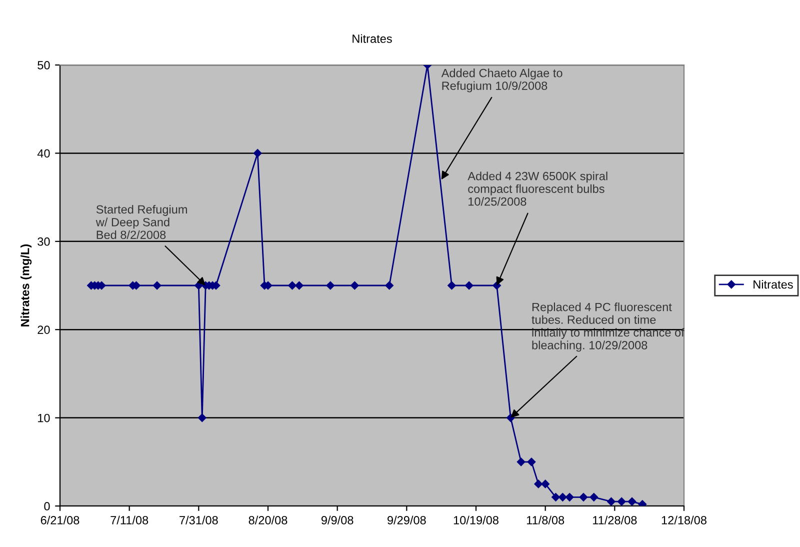  What do you see at coordinates (476, 520) in the screenshot?
I see `x-tick-label: 10/19/08` at bounding box center [476, 520].